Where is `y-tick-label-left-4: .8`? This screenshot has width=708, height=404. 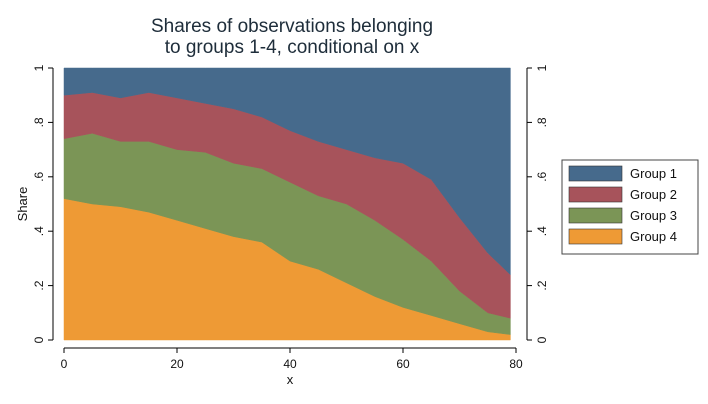
y-tick-label-left-4: .8 is located at coordinates (39, 122).